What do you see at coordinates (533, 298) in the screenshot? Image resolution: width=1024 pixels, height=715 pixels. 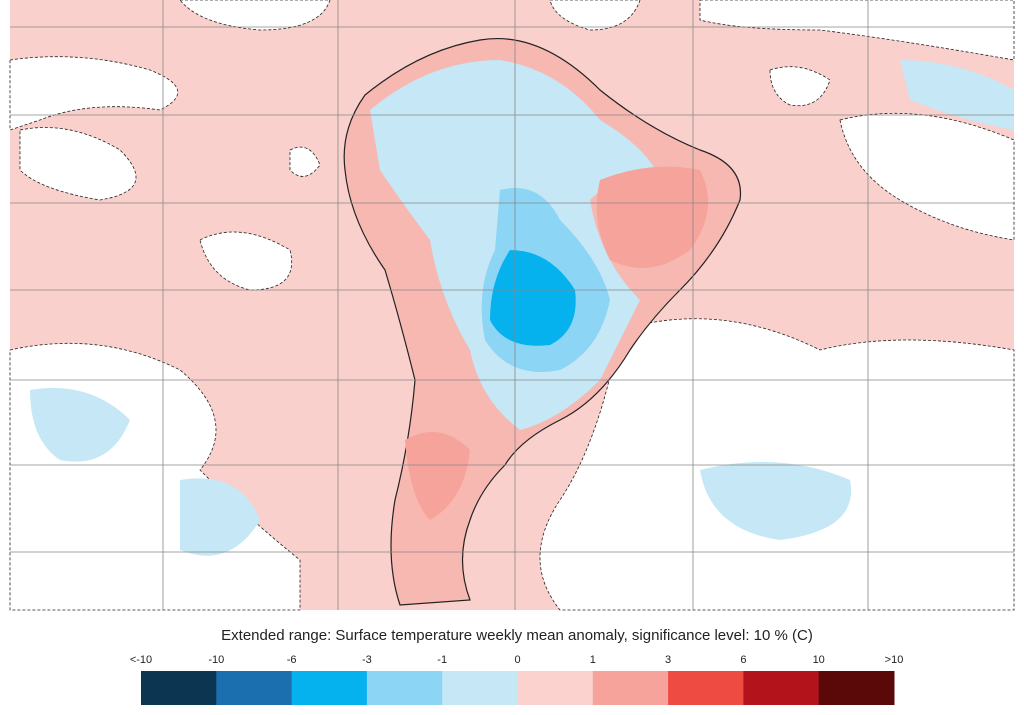 I see `coldest-region` at bounding box center [533, 298].